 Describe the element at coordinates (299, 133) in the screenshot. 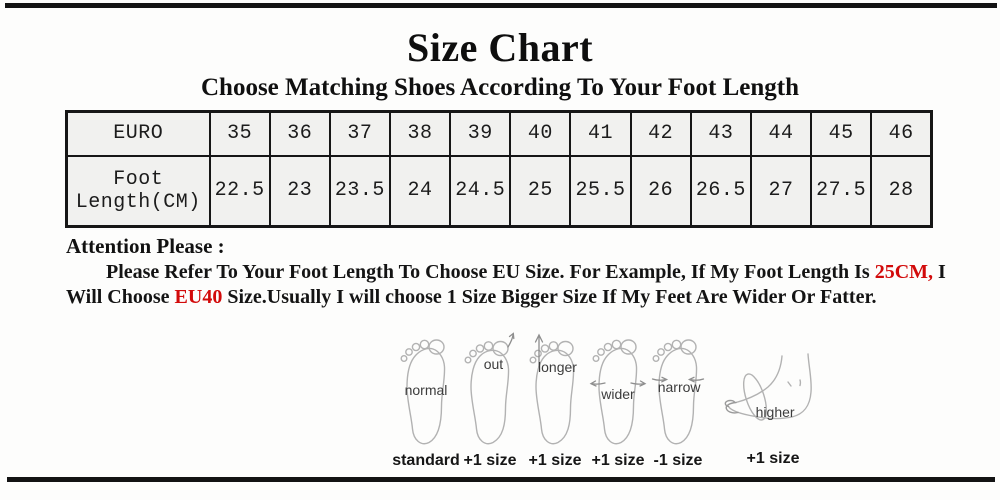

I see `euro-size-cell: 36` at that location.